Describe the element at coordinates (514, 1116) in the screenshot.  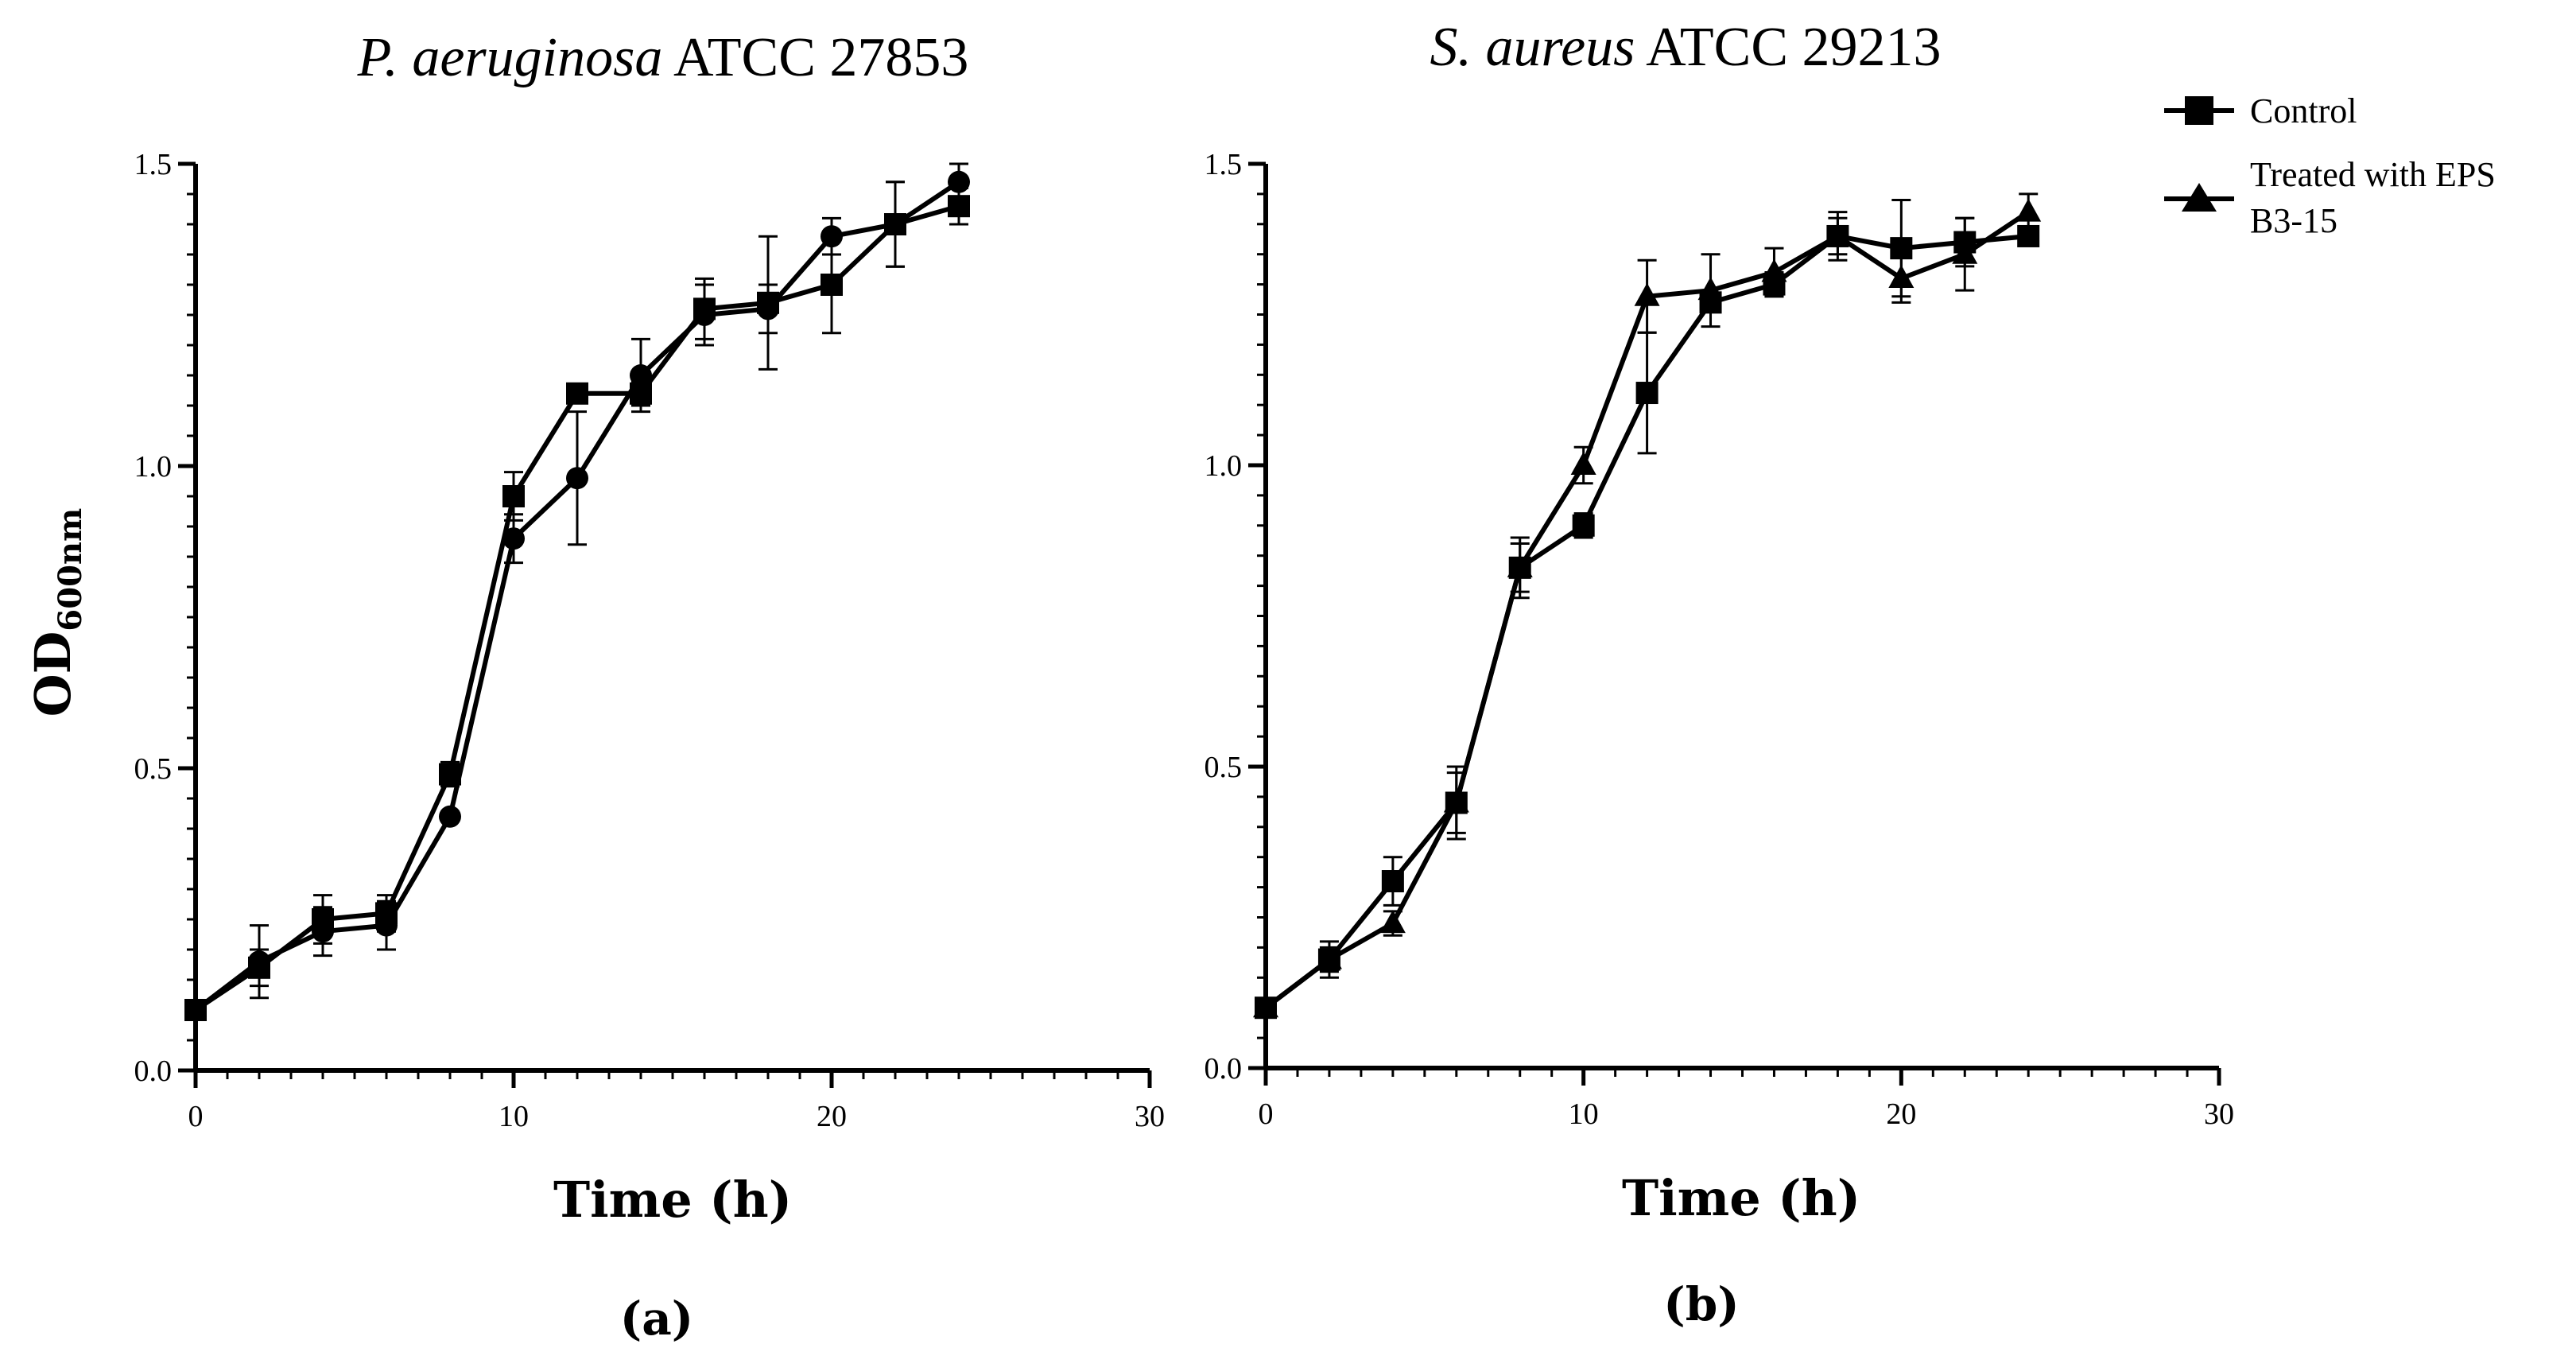
I see `x-tick-label-a: 10` at that location.